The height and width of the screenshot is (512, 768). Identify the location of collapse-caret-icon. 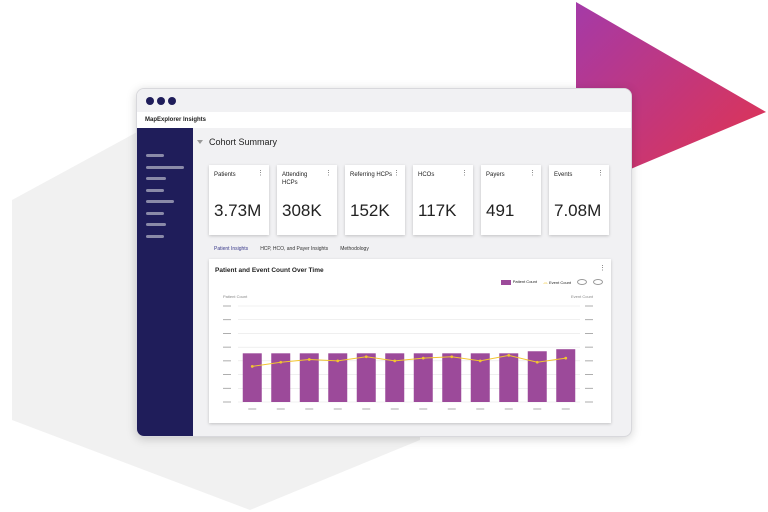
(200, 142).